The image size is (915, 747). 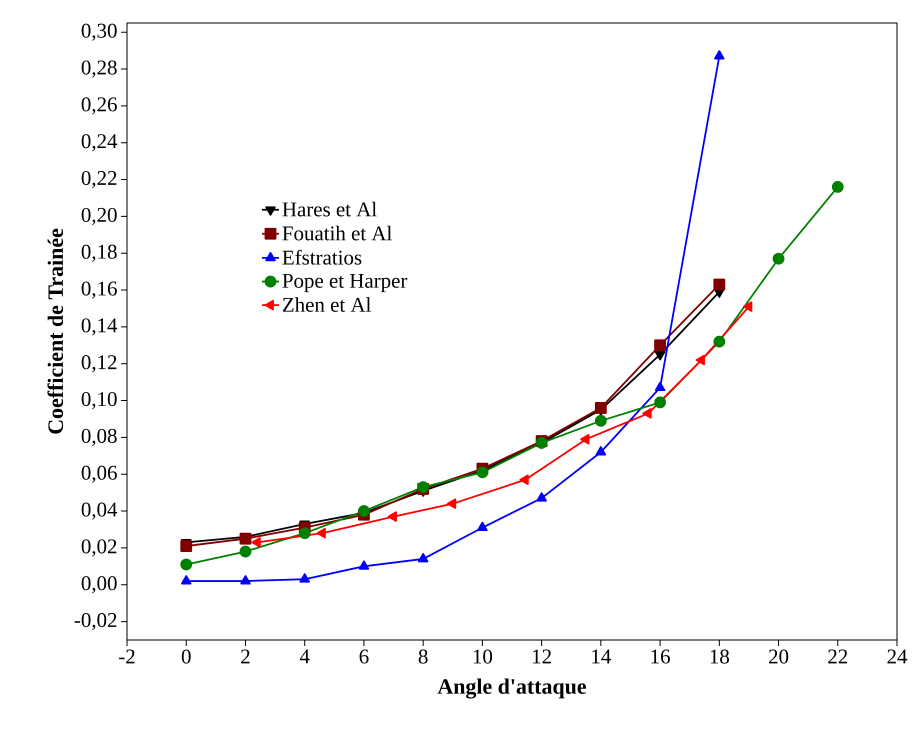 I want to click on y-tick-label: 0,26, so click(x=99, y=105).